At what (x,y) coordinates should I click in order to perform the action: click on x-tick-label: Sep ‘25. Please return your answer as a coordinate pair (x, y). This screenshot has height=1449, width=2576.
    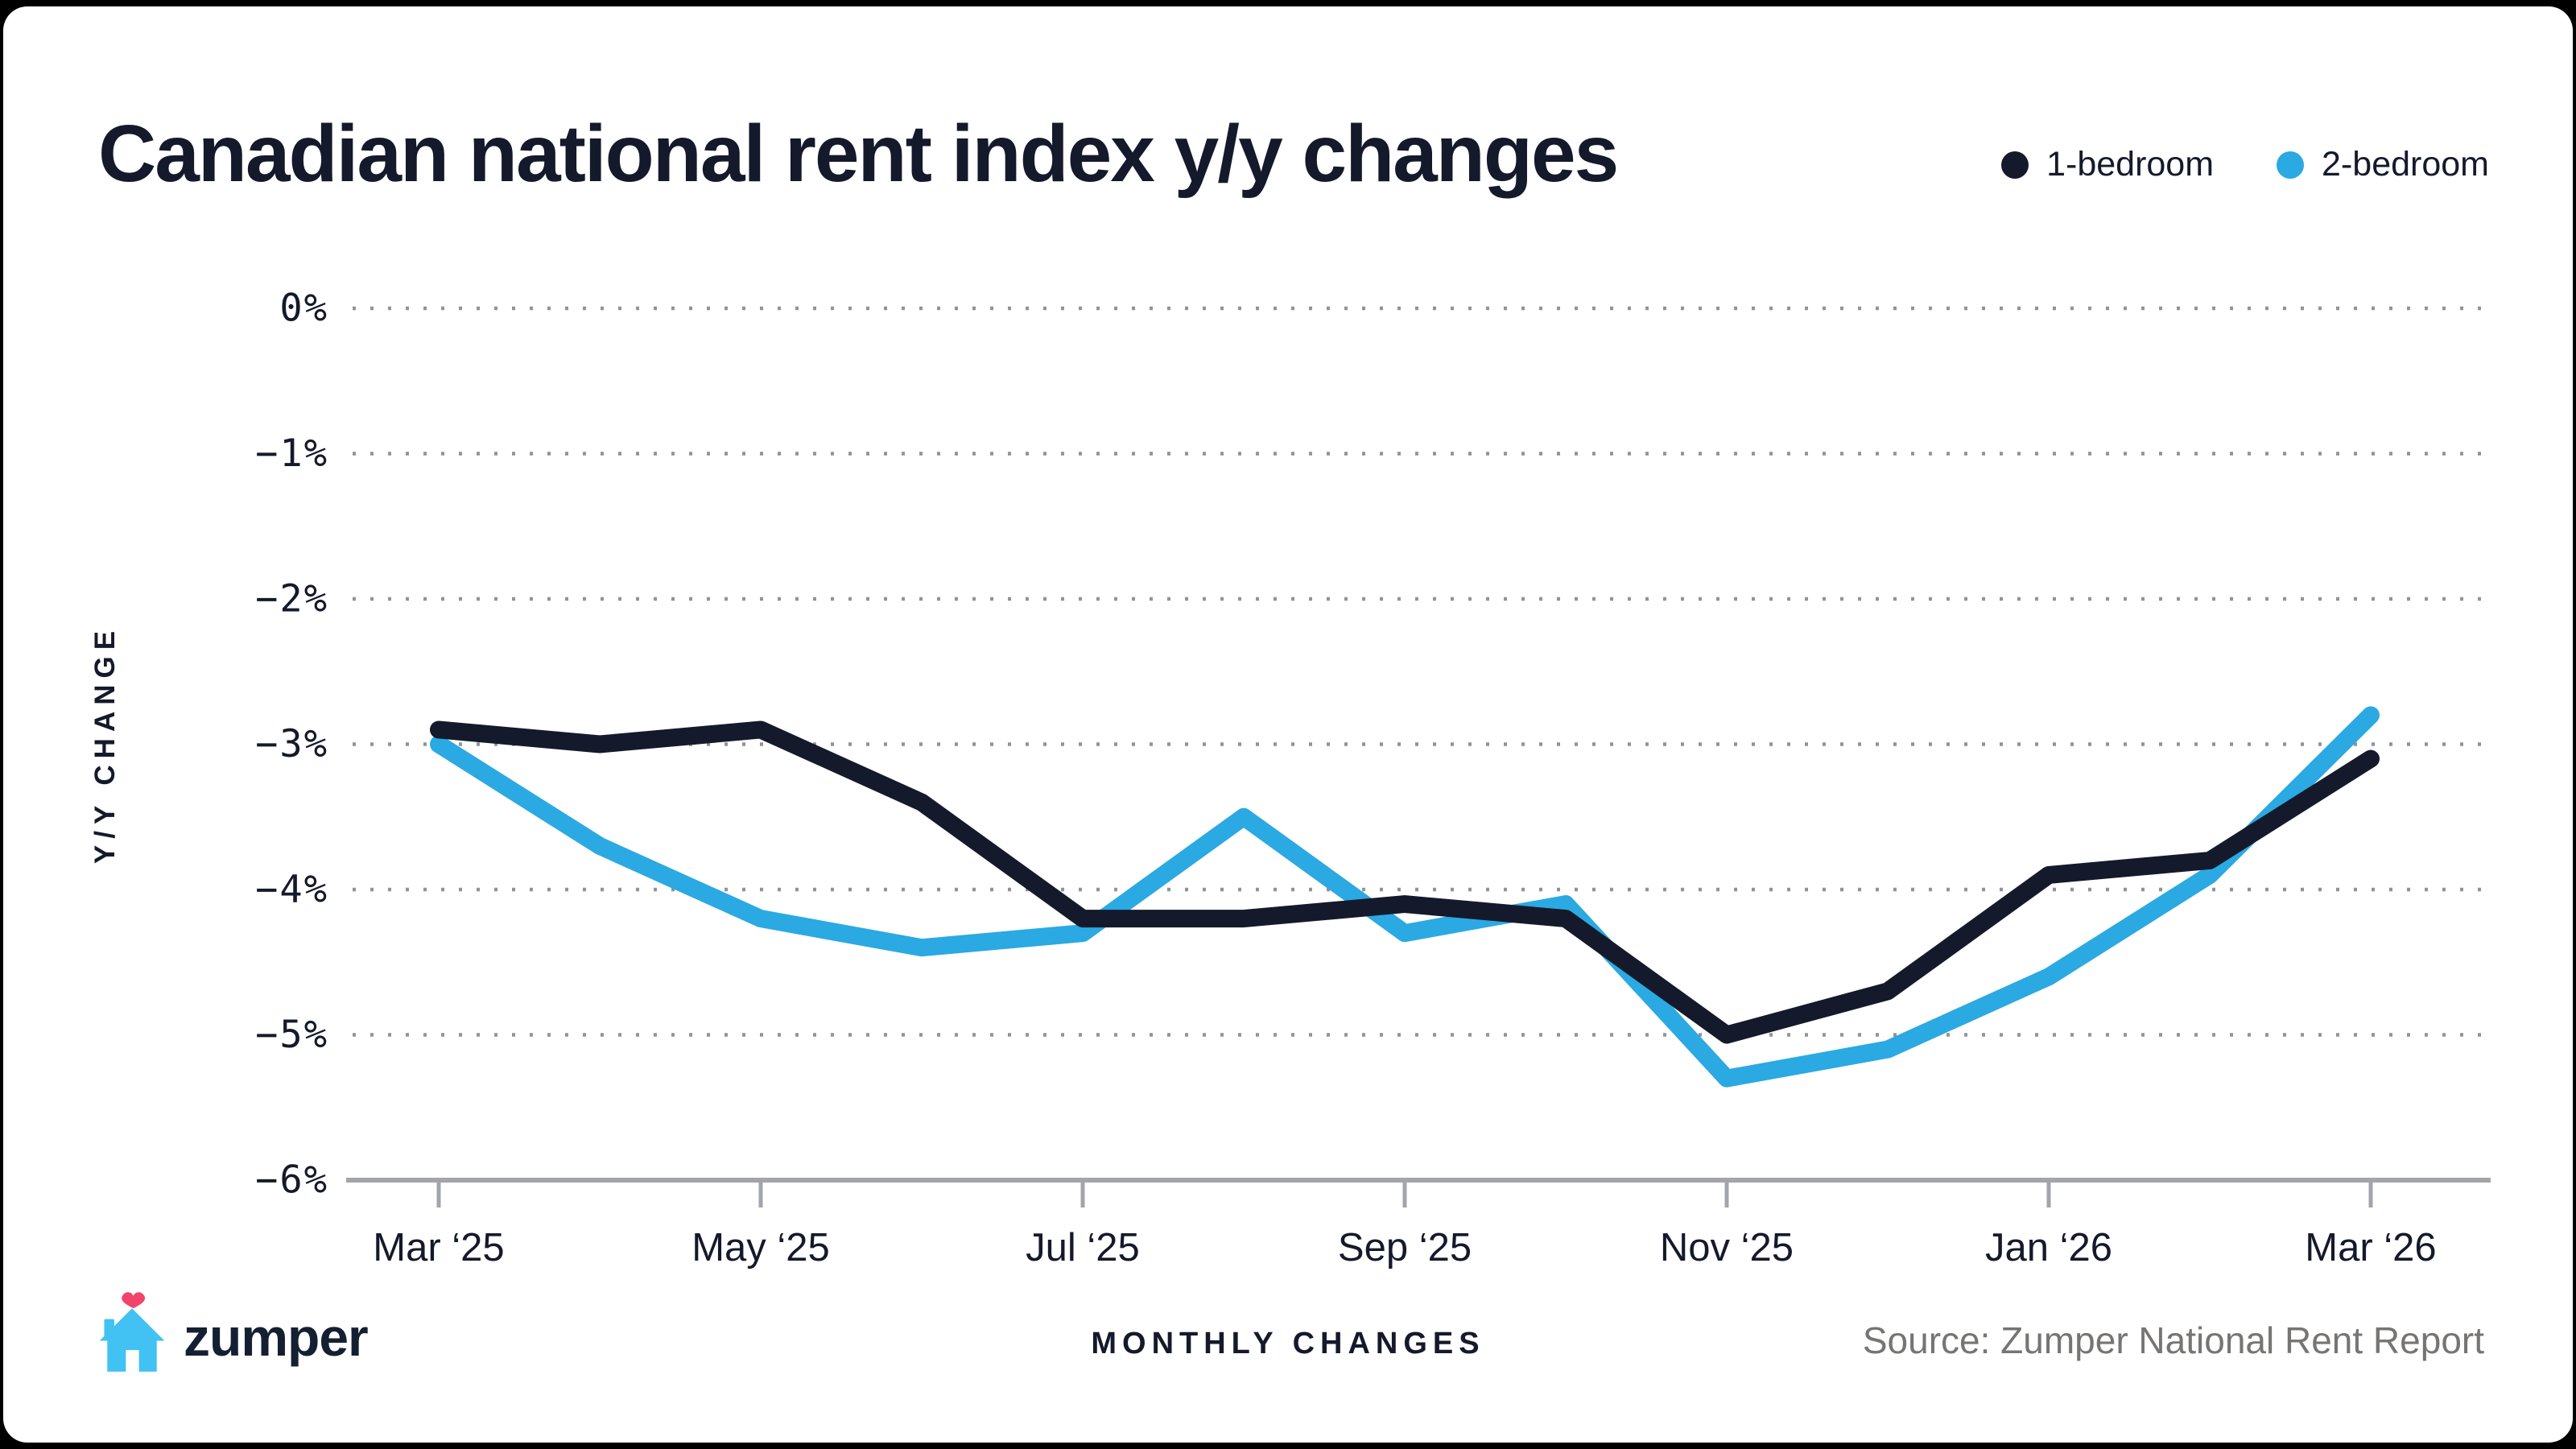
    Looking at the image, I should click on (1405, 1247).